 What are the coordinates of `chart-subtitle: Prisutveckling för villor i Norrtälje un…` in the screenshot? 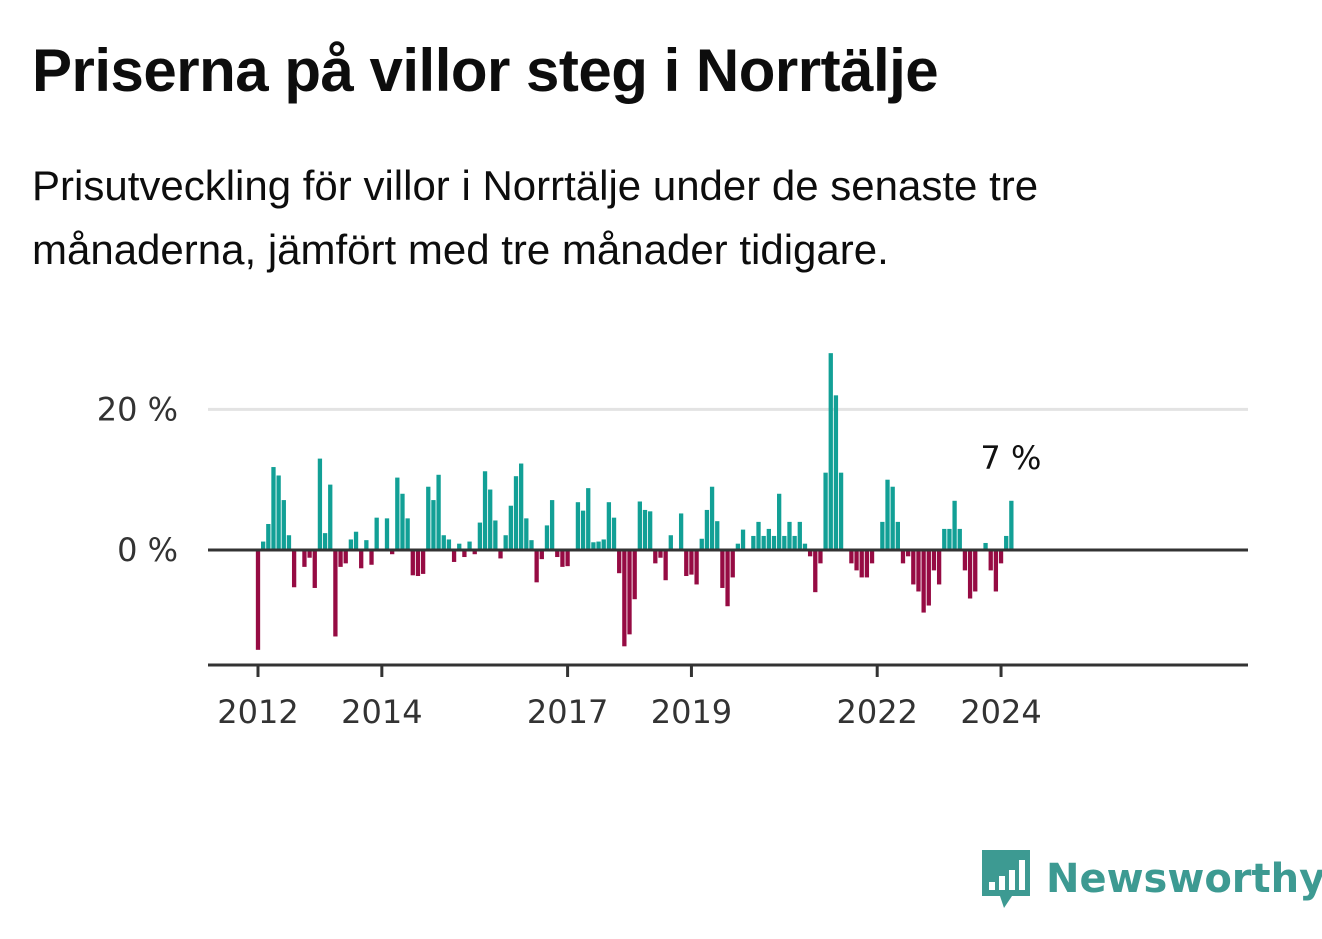 It's located at (535, 217).